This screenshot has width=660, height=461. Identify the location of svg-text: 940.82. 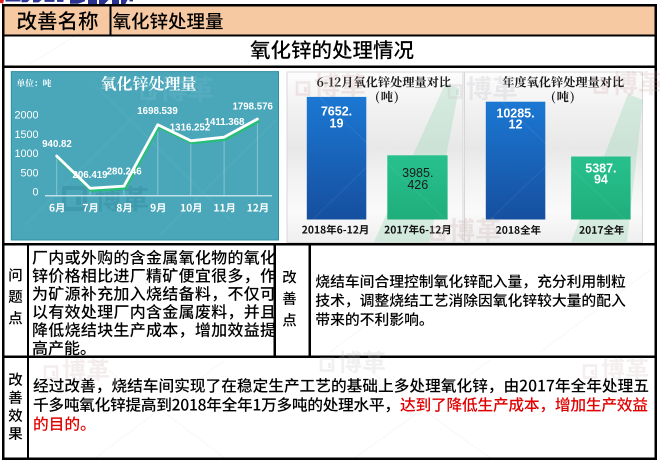
(57, 144).